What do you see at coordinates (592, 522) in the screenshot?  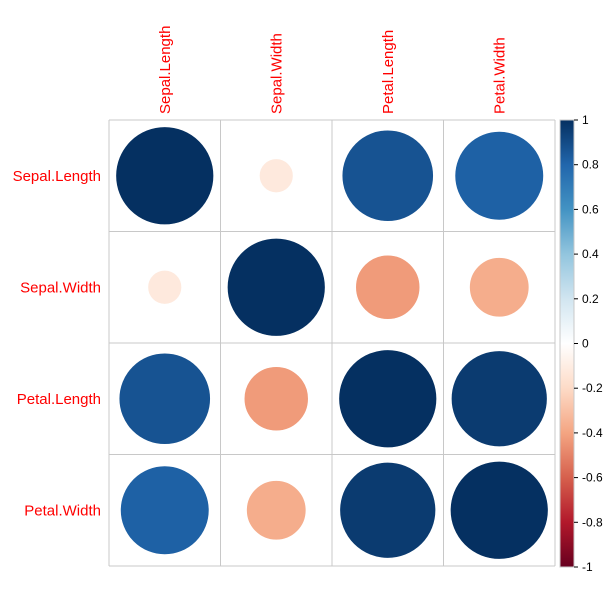 I see `colorbar-tick-label: -0.8` at bounding box center [592, 522].